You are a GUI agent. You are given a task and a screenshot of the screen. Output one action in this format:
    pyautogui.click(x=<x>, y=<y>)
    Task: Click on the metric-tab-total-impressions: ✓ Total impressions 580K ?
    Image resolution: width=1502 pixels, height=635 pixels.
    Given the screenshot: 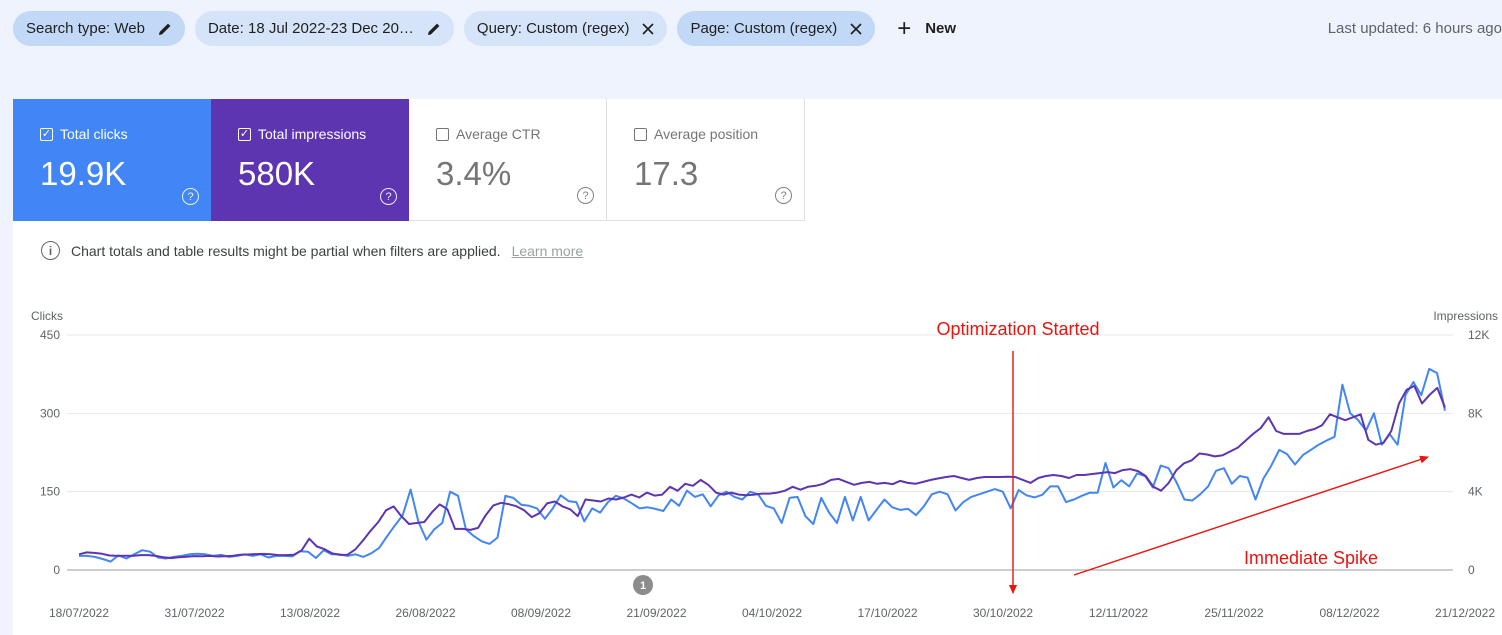 What is the action you would take?
    pyautogui.click(x=310, y=160)
    